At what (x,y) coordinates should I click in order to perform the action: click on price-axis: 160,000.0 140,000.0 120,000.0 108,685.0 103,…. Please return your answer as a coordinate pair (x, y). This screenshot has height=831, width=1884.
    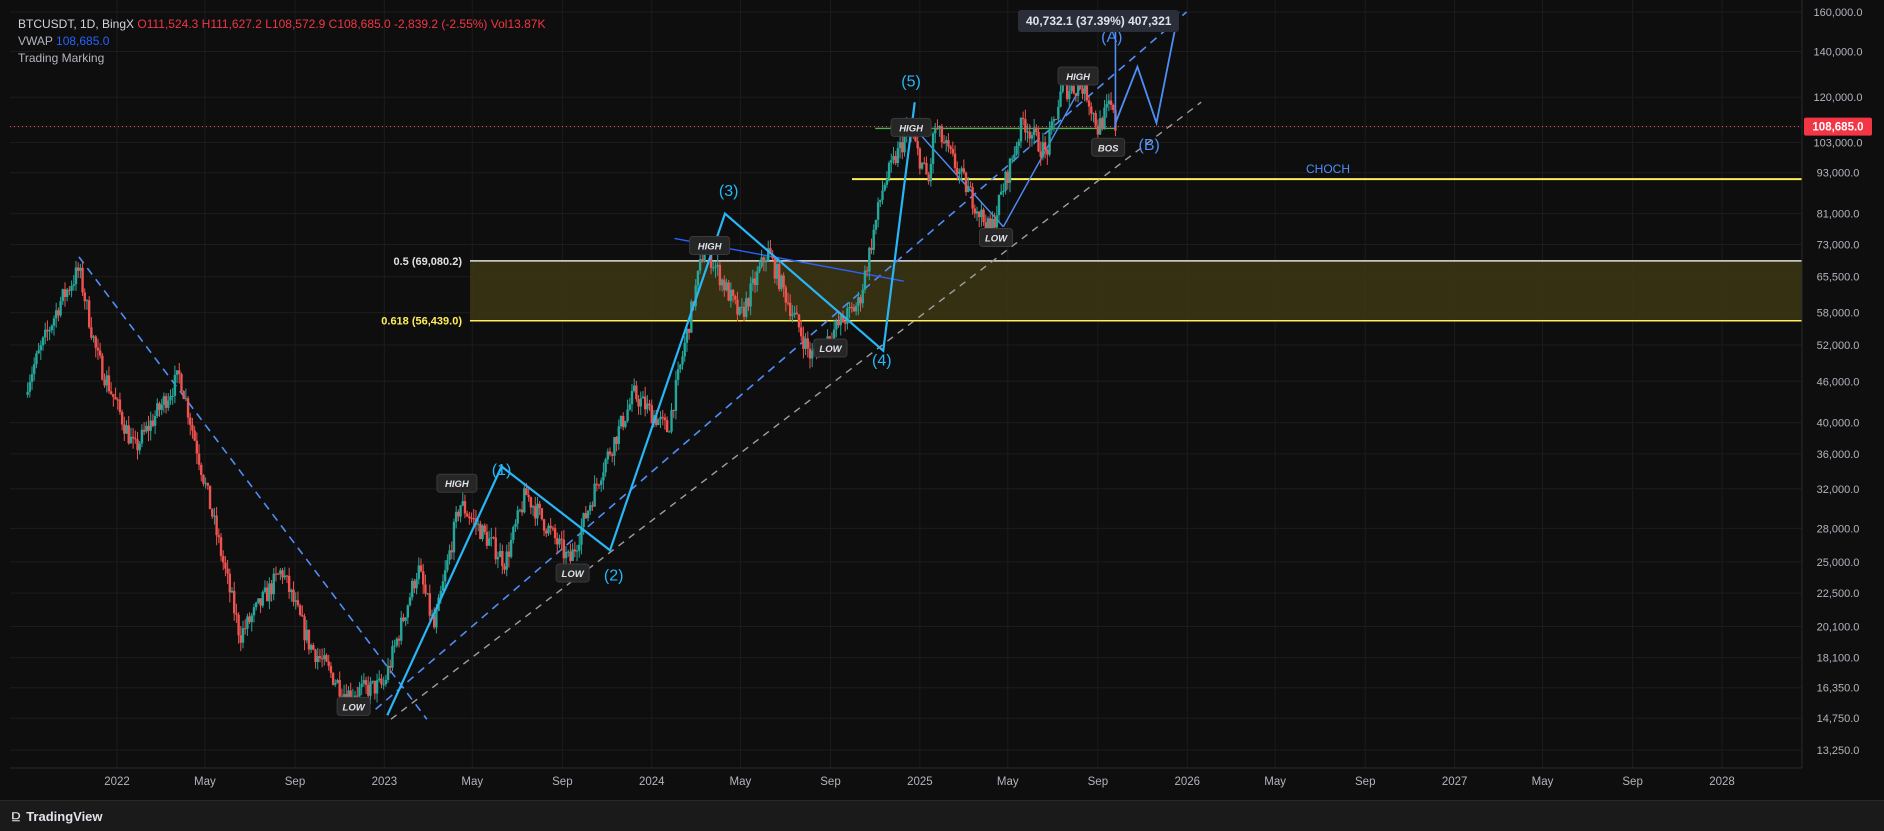
    Looking at the image, I should click on (1842, 384).